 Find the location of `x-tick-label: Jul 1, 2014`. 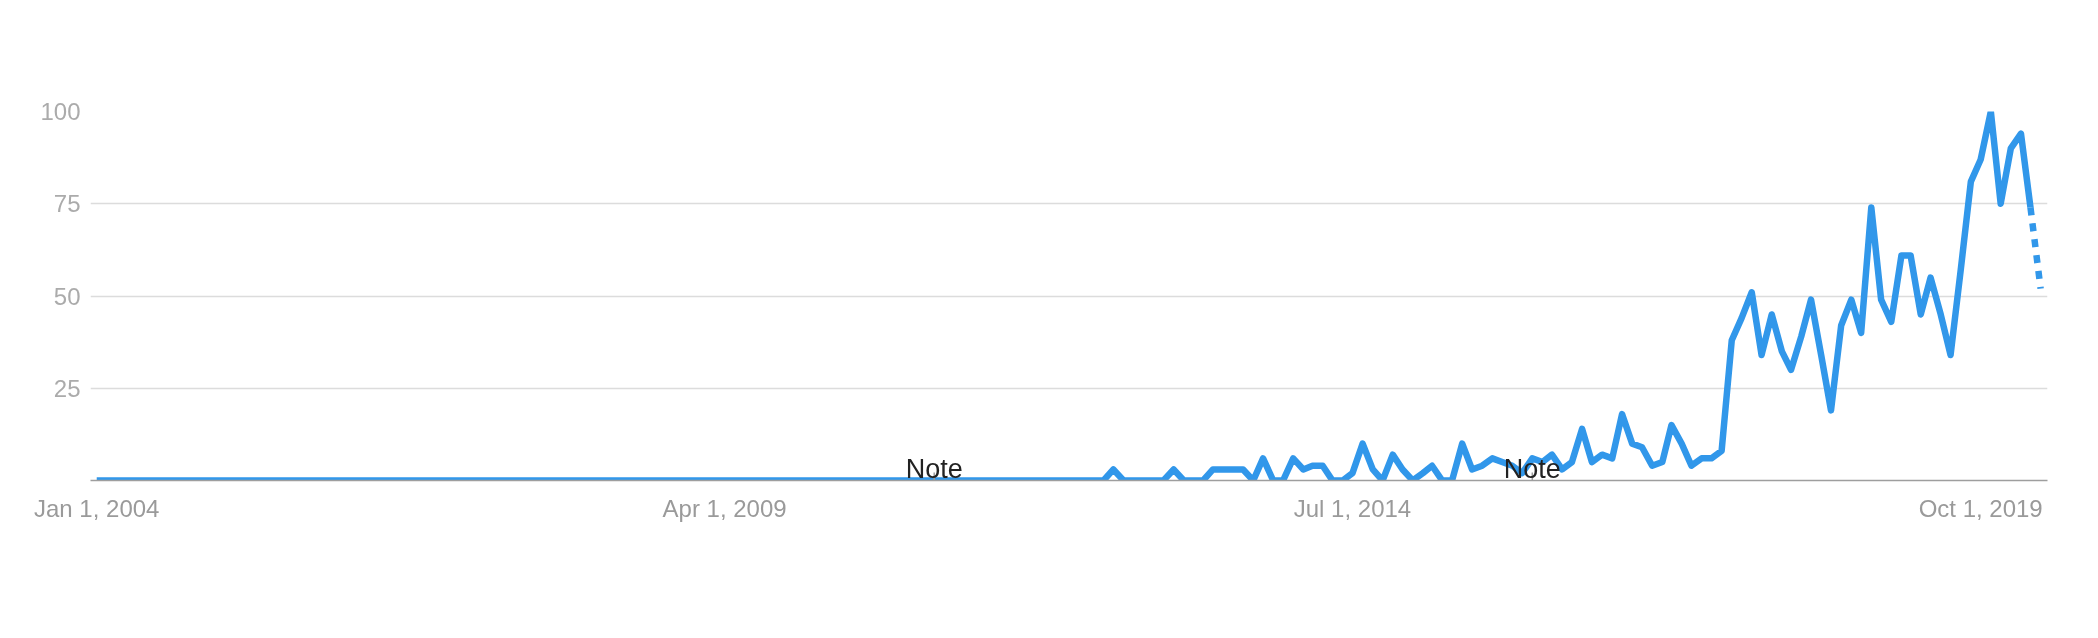

x-tick-label: Jul 1, 2014 is located at coordinates (1352, 508).